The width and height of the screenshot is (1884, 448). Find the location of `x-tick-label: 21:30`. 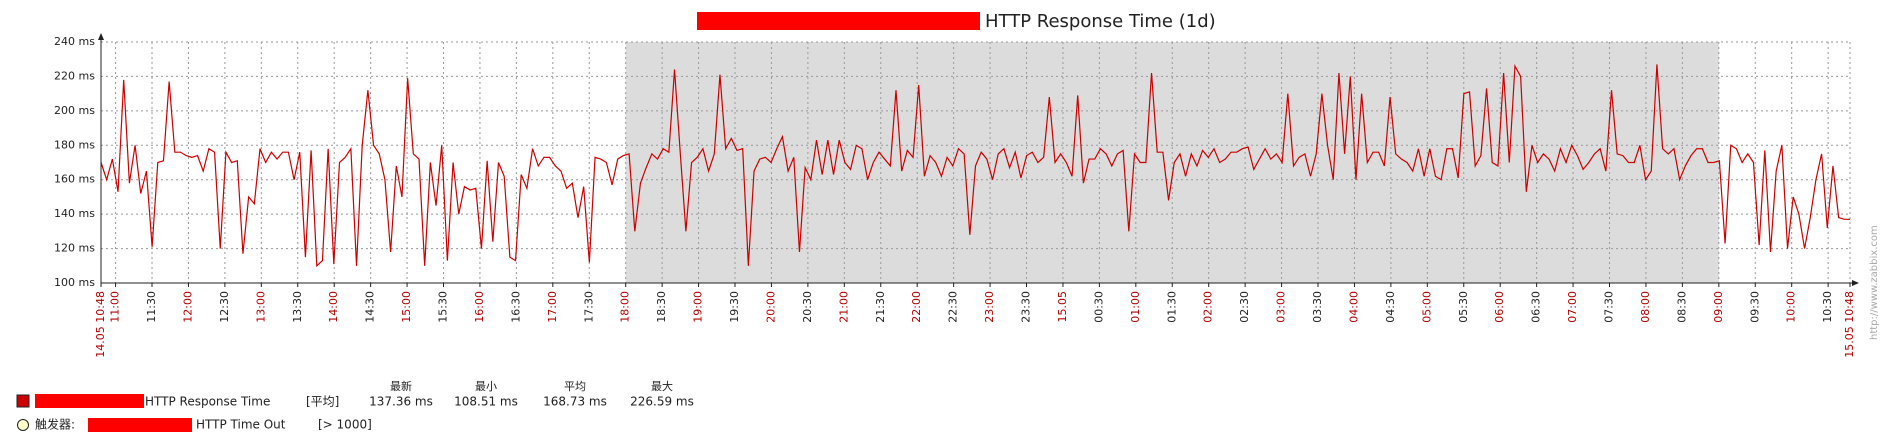

x-tick-label: 21:30 is located at coordinates (880, 307).